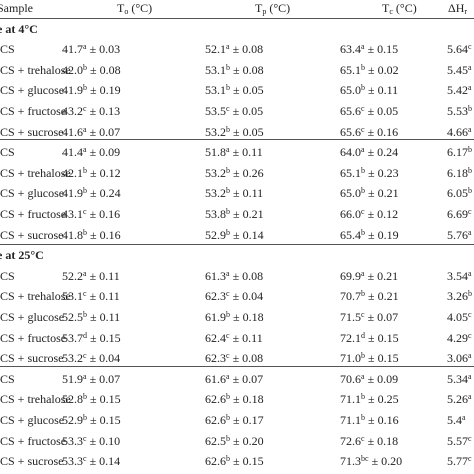 The height and width of the screenshot is (474, 474). I want to click on cell: 6.69c, so click(459, 214).